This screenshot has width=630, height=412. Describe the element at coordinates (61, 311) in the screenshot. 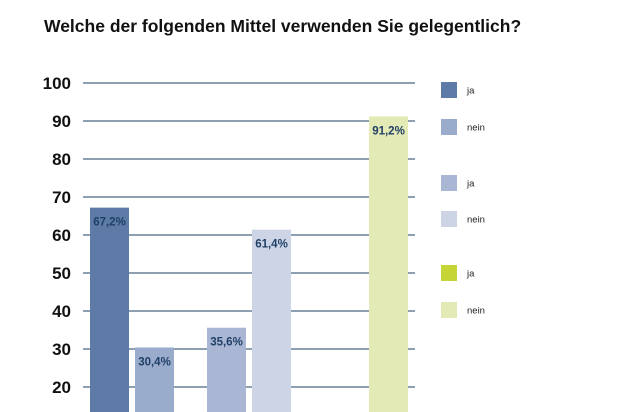

I see `y-tick-label: 40` at that location.